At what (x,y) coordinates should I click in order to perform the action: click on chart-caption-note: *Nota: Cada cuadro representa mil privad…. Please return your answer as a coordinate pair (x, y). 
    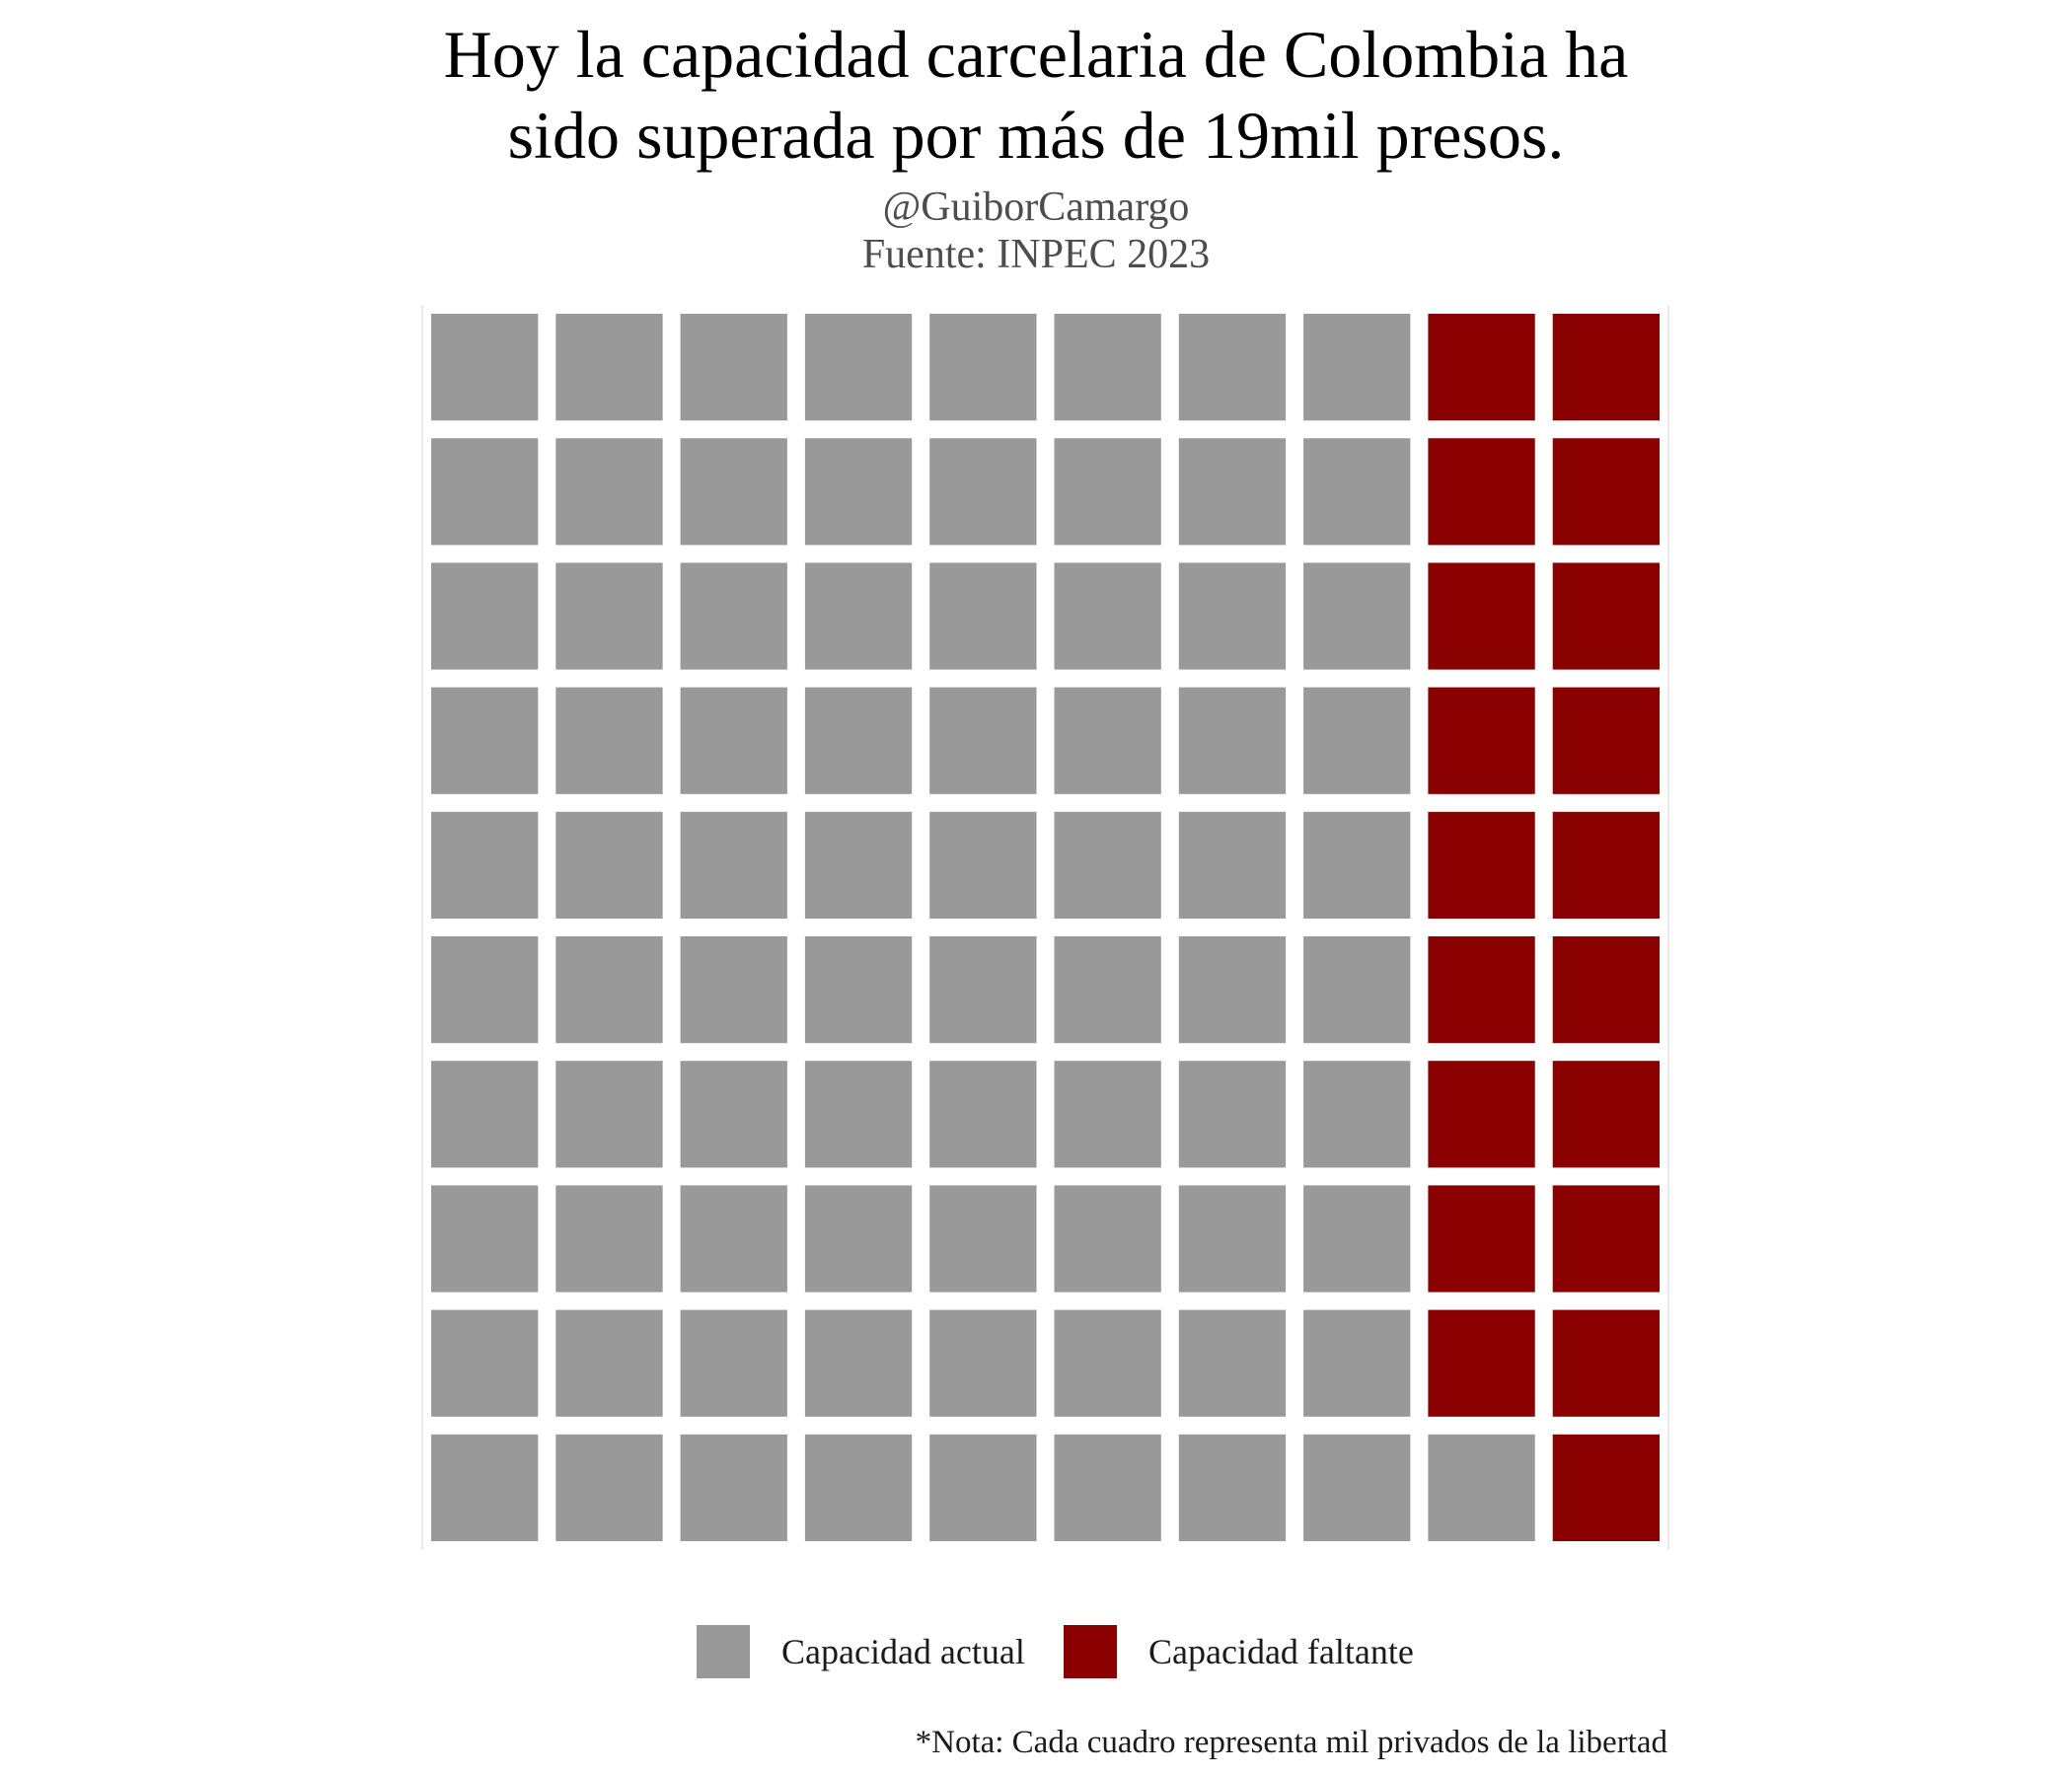
    Looking at the image, I should click on (1291, 1743).